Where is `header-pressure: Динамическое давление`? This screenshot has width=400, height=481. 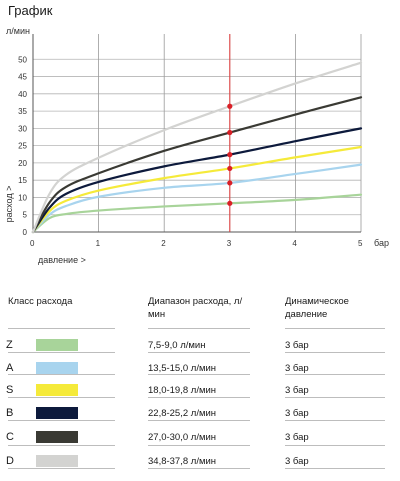 header-pressure: Динамическое давление is located at coordinates (317, 308).